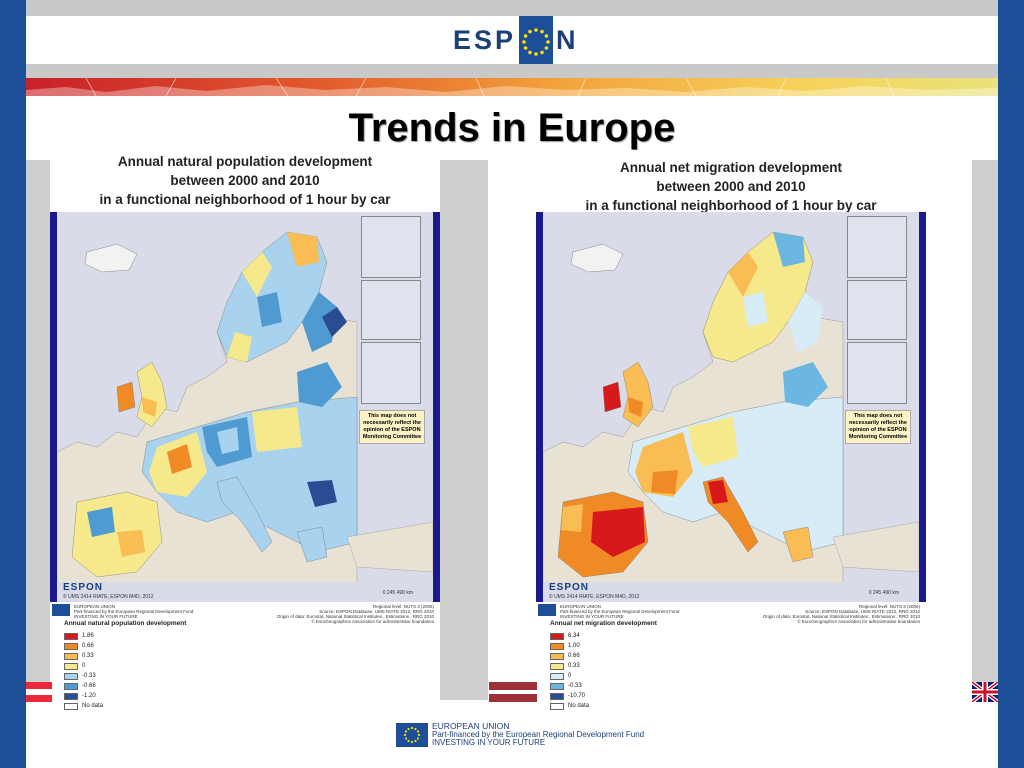 This screenshot has width=1024, height=768. What do you see at coordinates (603, 696) in the screenshot?
I see `legend-item: -10.70` at bounding box center [603, 696].